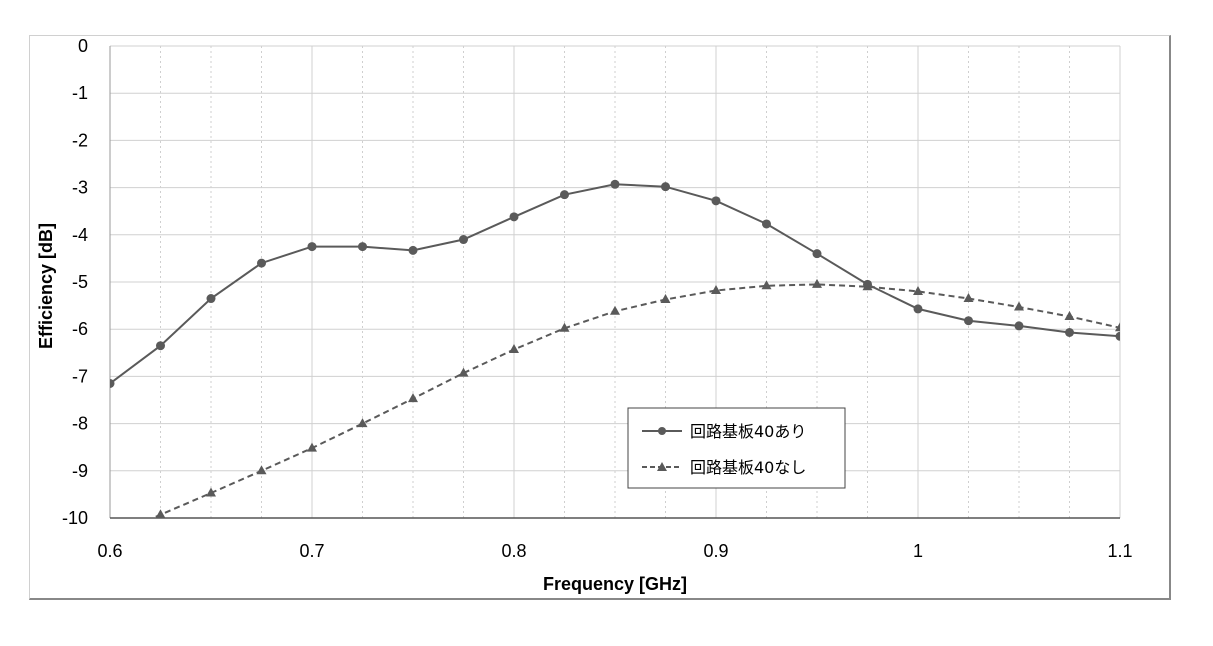 Image resolution: width=1213 pixels, height=646 pixels. I want to click on y-tick-label: -3, so click(80, 188).